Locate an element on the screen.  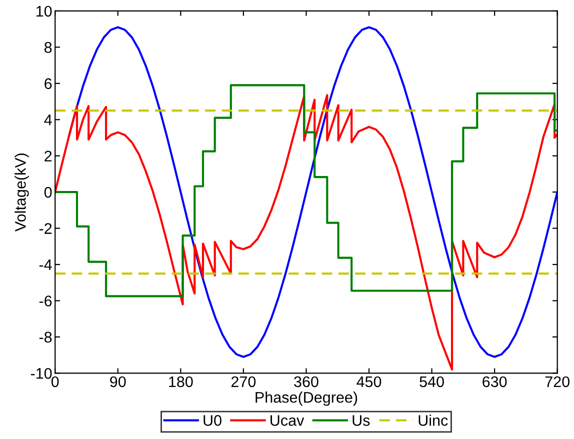
x-tick-label: 90 is located at coordinates (118, 382).